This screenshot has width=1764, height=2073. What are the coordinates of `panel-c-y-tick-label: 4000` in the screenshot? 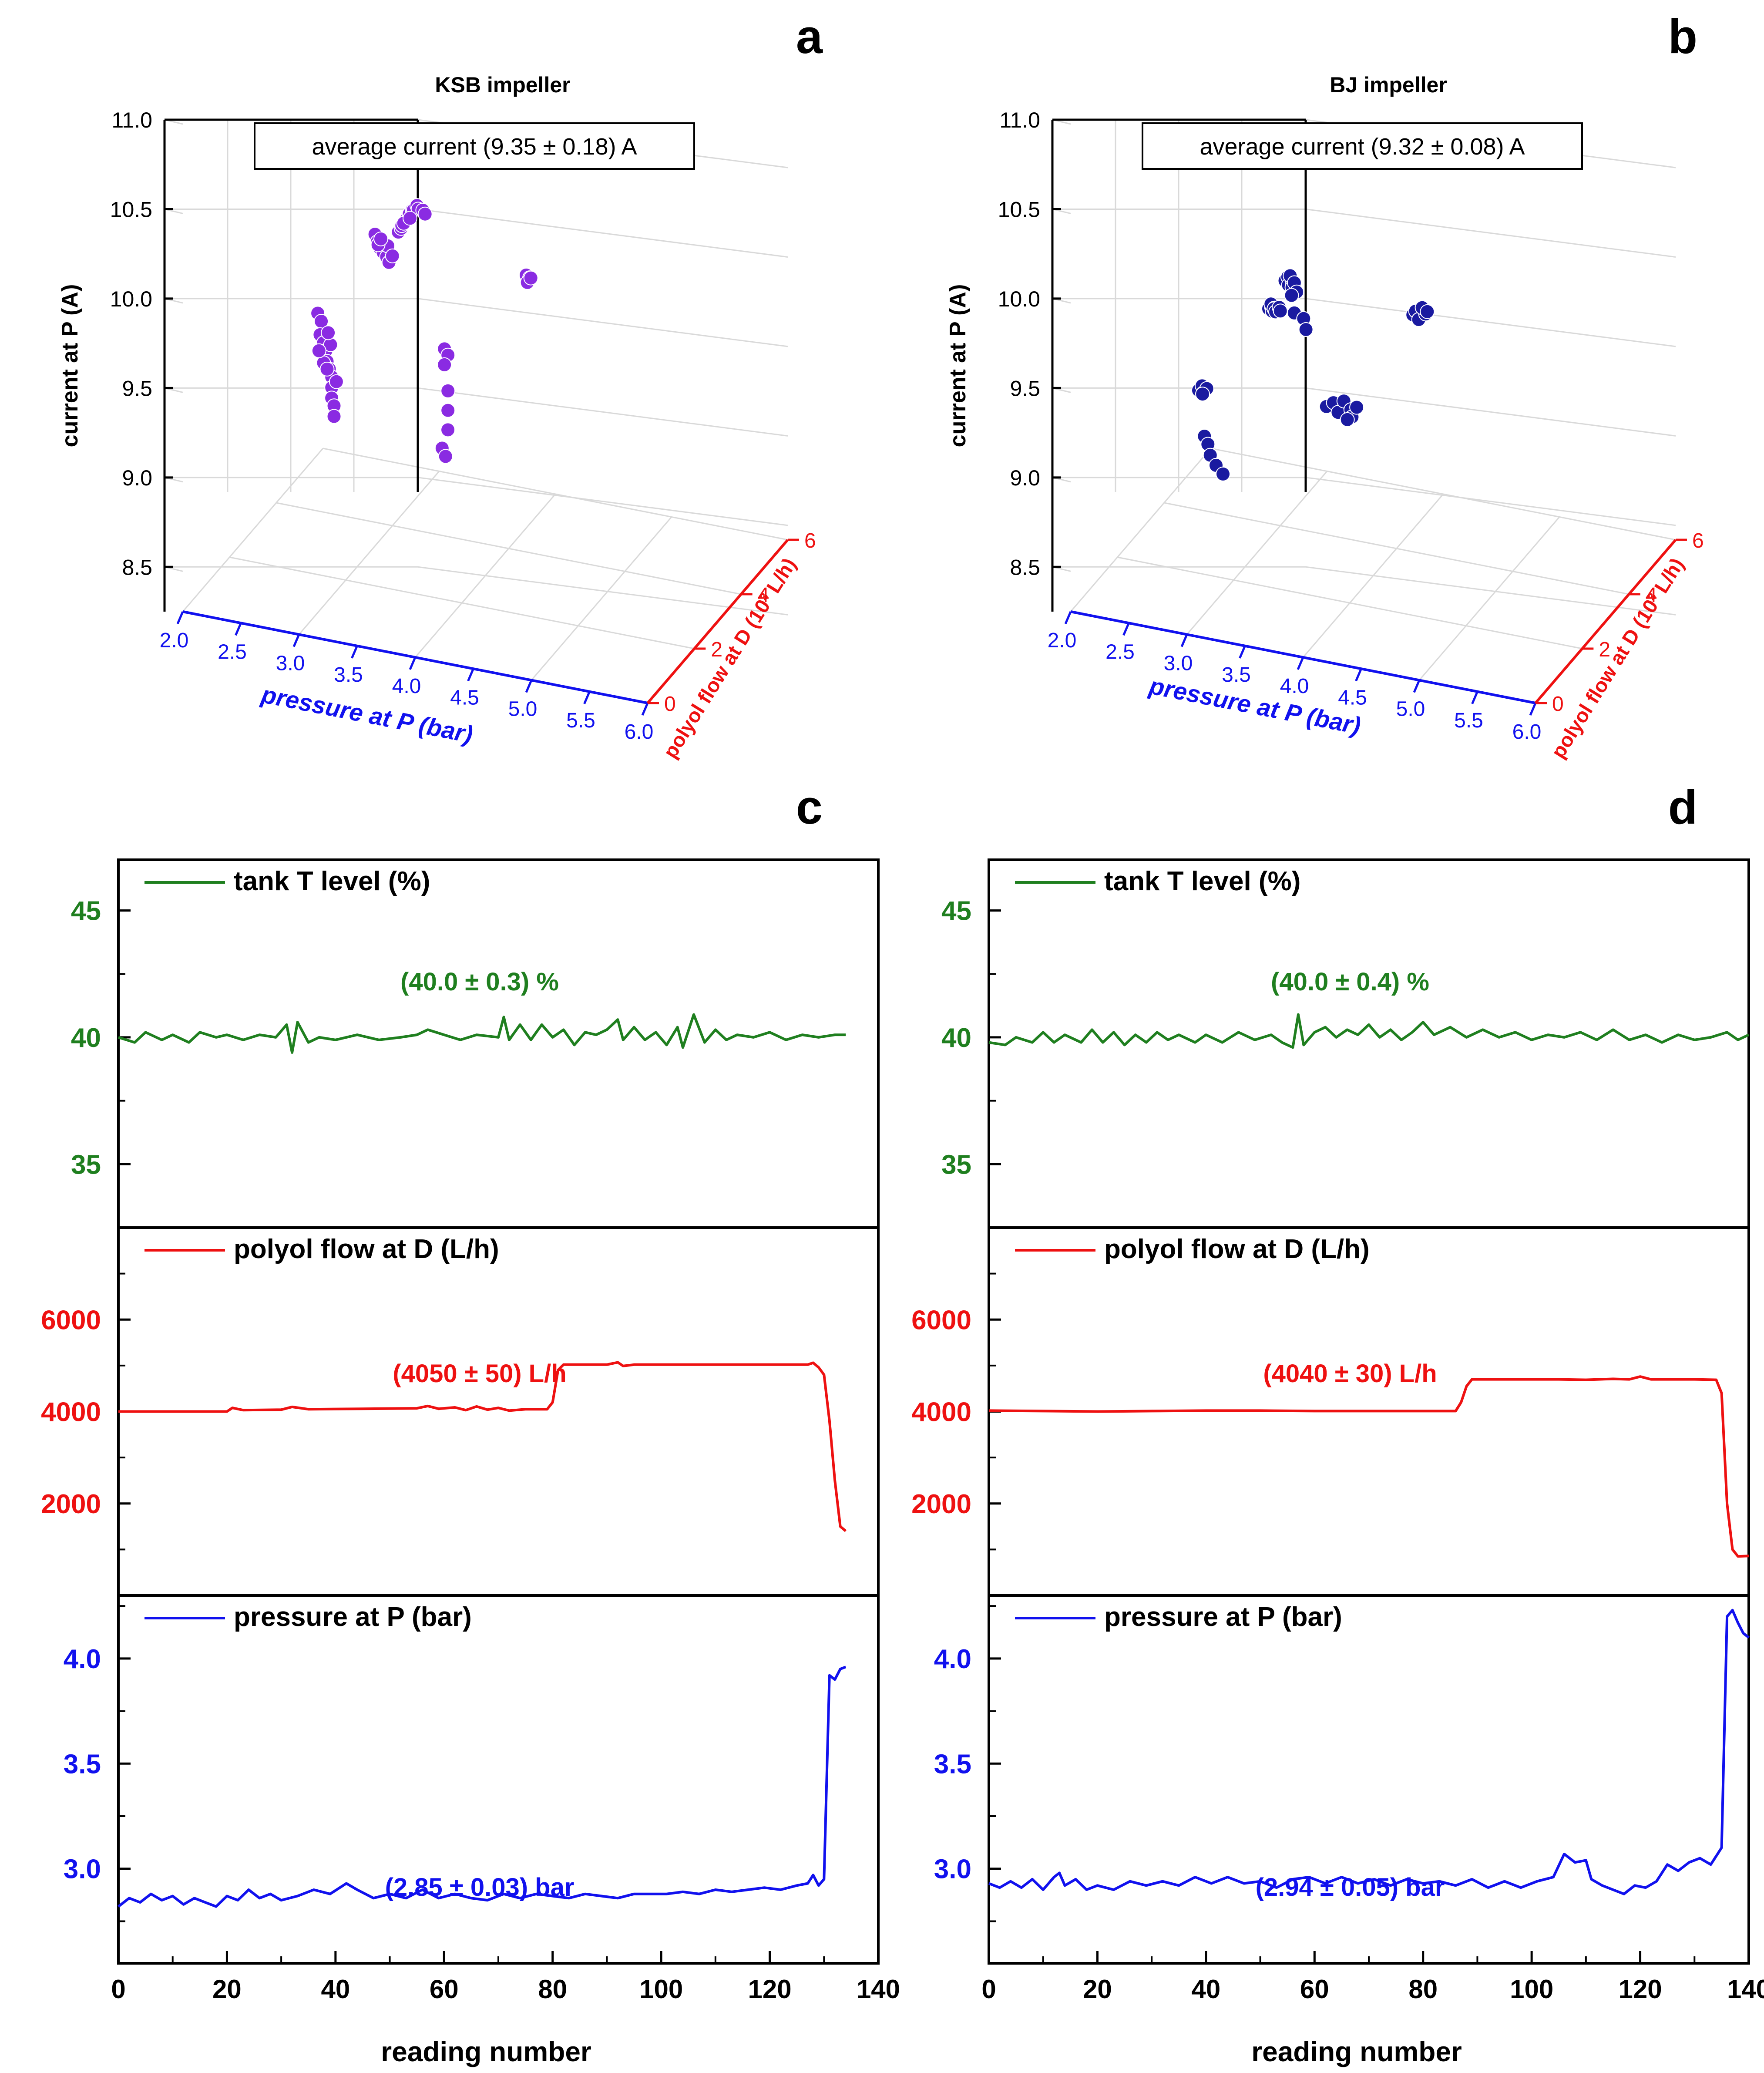 It's located at (71, 1412).